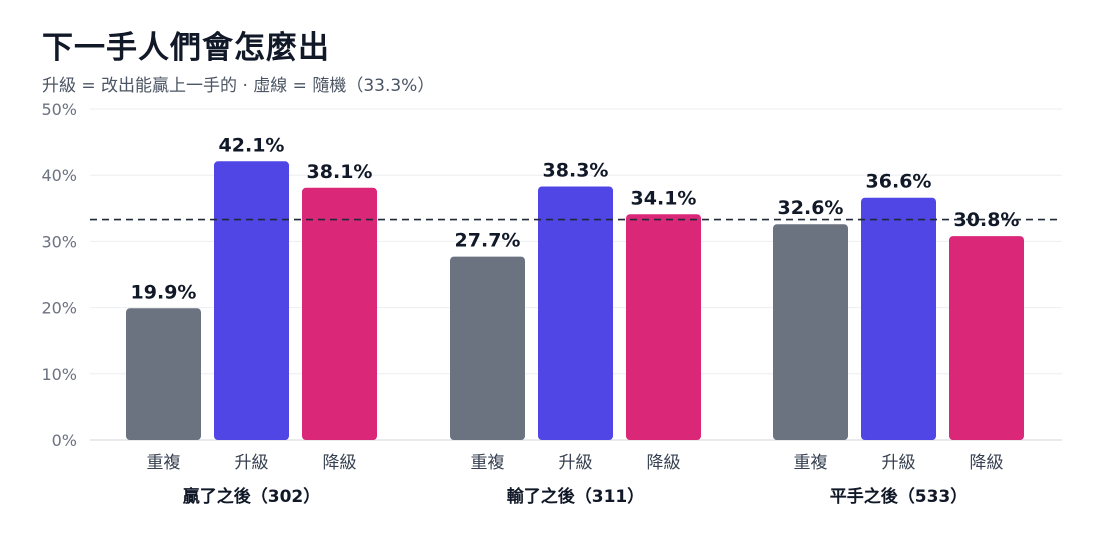  Describe the element at coordinates (899, 182) in the screenshot. I see `bar-value-label: 36.6%` at that location.